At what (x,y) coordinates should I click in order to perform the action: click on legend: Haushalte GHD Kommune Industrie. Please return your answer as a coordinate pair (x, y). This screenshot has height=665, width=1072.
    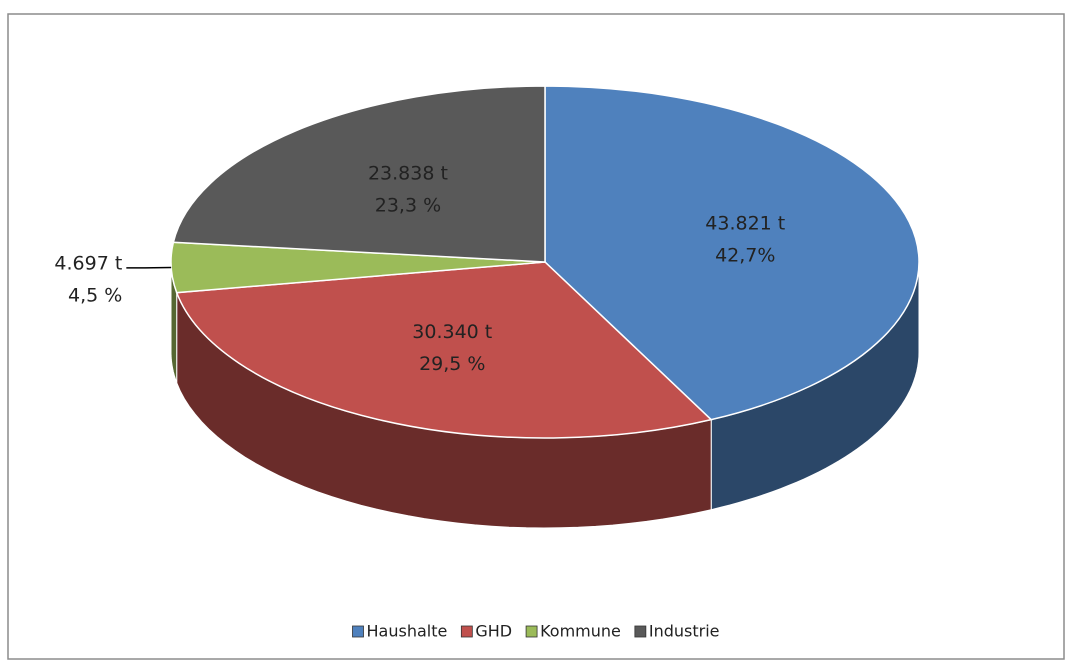
    Looking at the image, I should click on (536, 631).